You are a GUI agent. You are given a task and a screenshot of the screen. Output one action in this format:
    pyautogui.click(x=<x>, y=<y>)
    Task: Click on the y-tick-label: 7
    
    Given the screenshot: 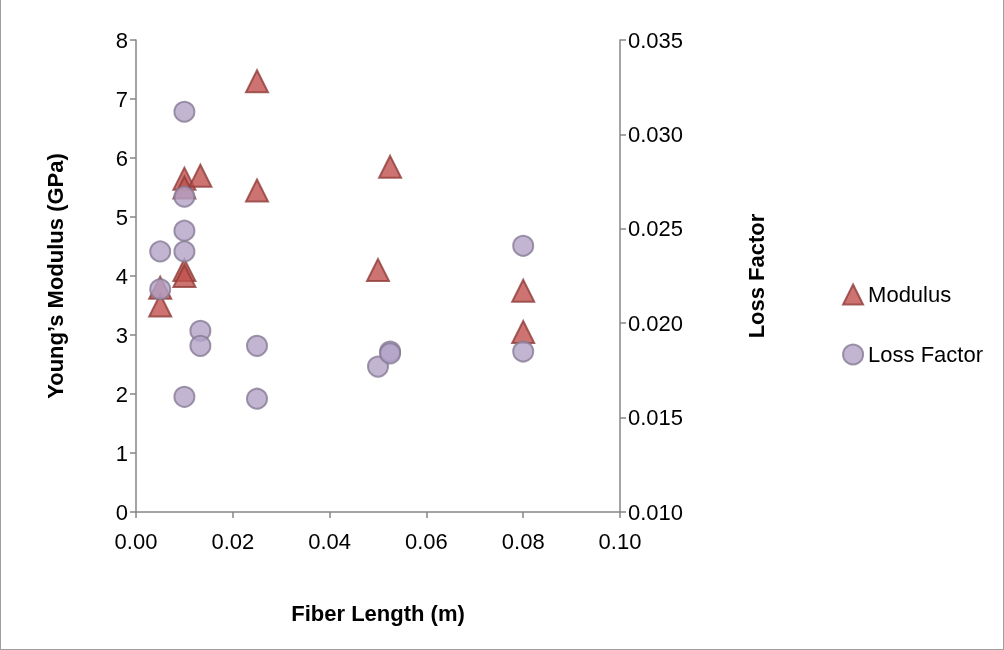 What is the action you would take?
    pyautogui.click(x=121, y=99)
    